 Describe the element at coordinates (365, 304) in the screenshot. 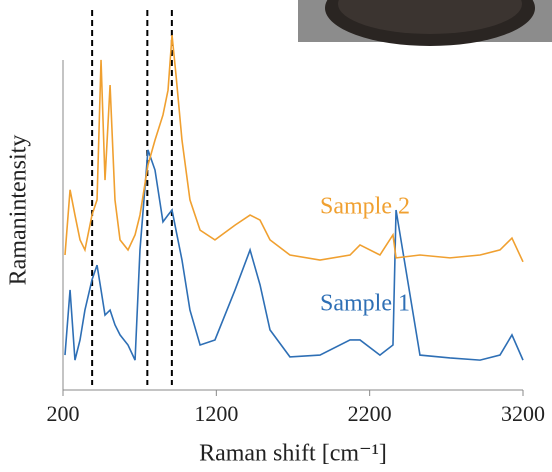

I see `series-label: Sample 1` at that location.